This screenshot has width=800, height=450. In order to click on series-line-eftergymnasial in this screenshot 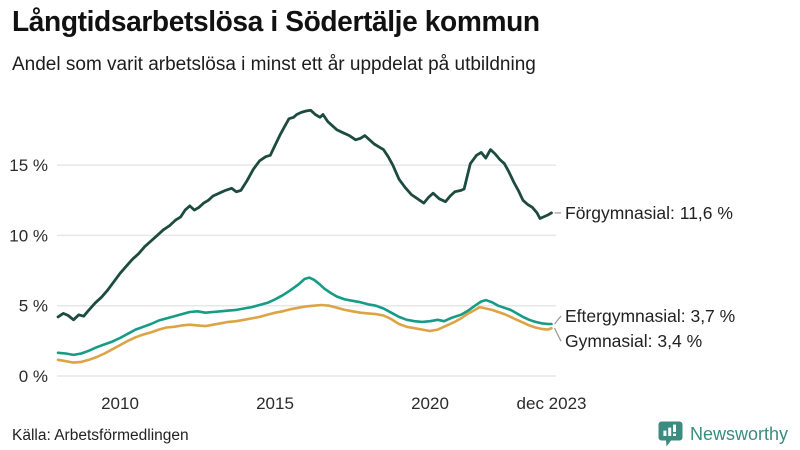, I will do `click(304, 316)`.